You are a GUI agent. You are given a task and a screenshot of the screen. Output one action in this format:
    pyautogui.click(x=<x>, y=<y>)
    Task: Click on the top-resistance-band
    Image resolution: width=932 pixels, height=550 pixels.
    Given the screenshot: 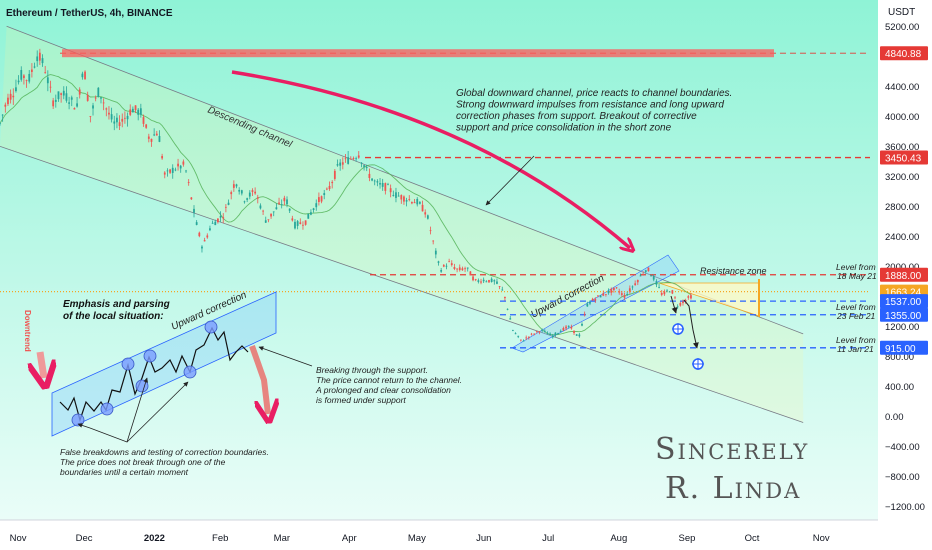 What is the action you would take?
    pyautogui.click(x=418, y=53)
    